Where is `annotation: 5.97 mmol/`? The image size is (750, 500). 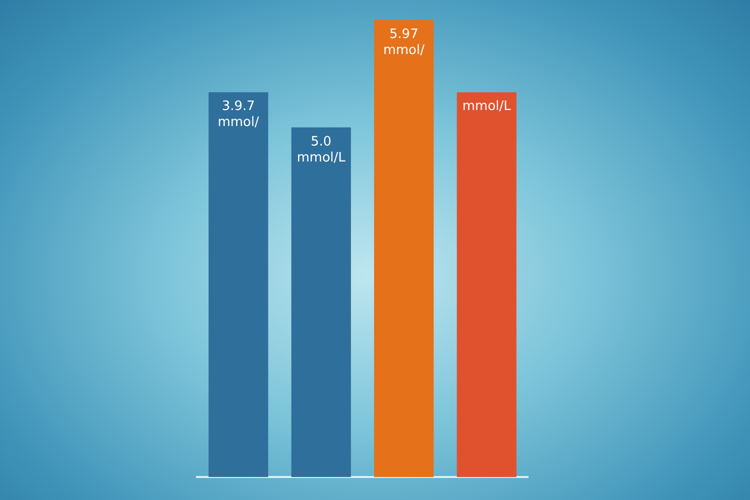
annotation: 5.97 mmol/ is located at coordinates (404, 42).